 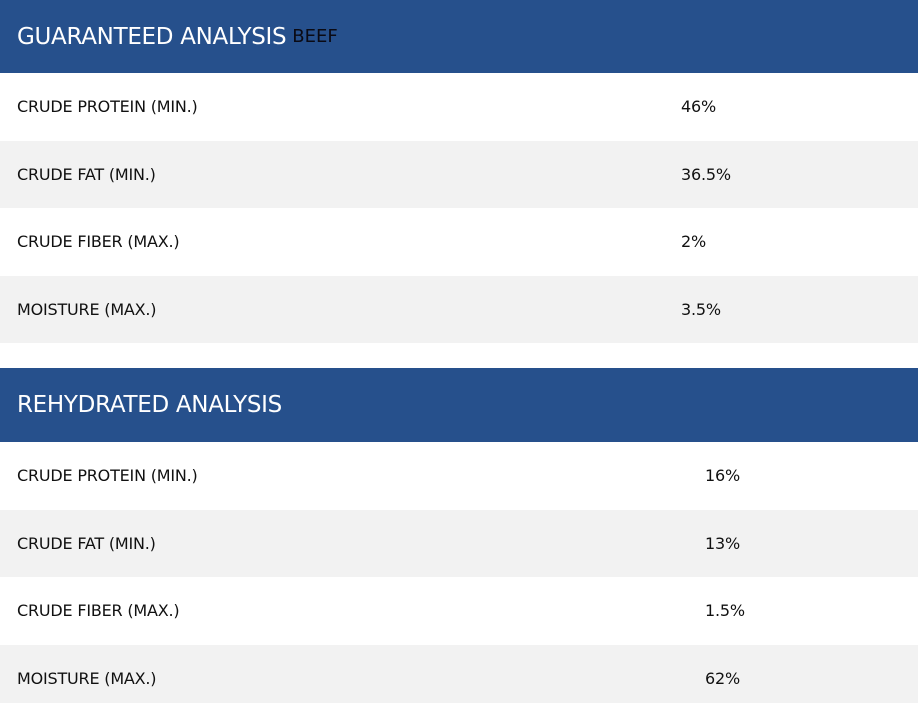 I want to click on section-spacer, so click(x=459, y=355).